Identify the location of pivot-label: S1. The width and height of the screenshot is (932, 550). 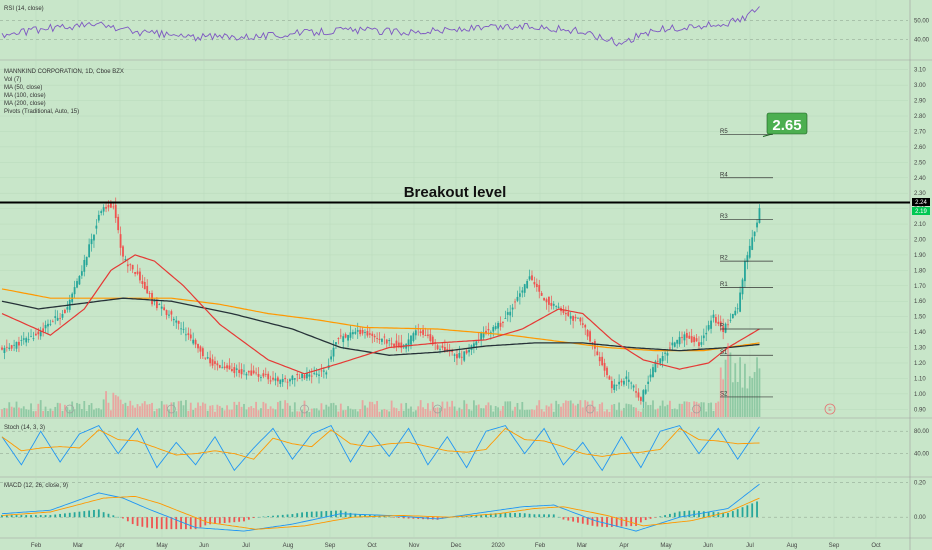
(724, 353).